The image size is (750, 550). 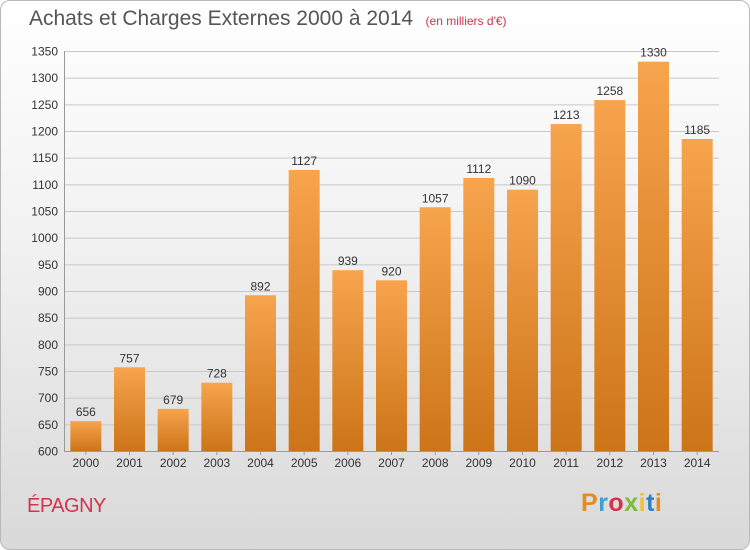 What do you see at coordinates (44, 132) in the screenshot?
I see `y-tick-label: 1200` at bounding box center [44, 132].